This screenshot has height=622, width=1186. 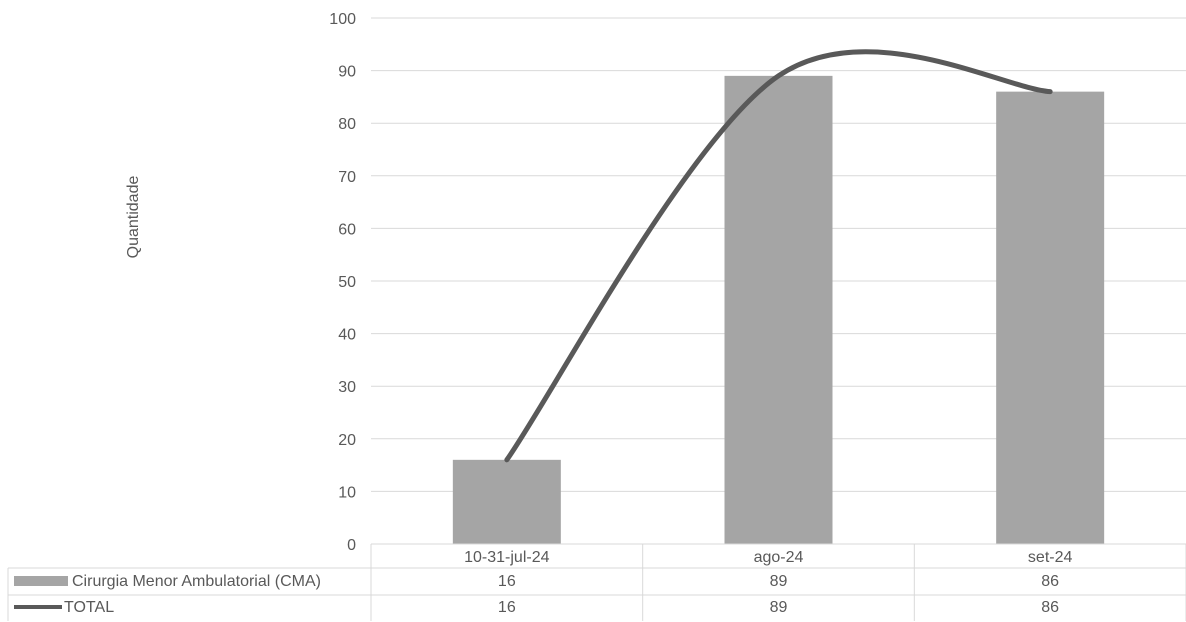 I want to click on y-tick-label: 100, so click(x=342, y=19).